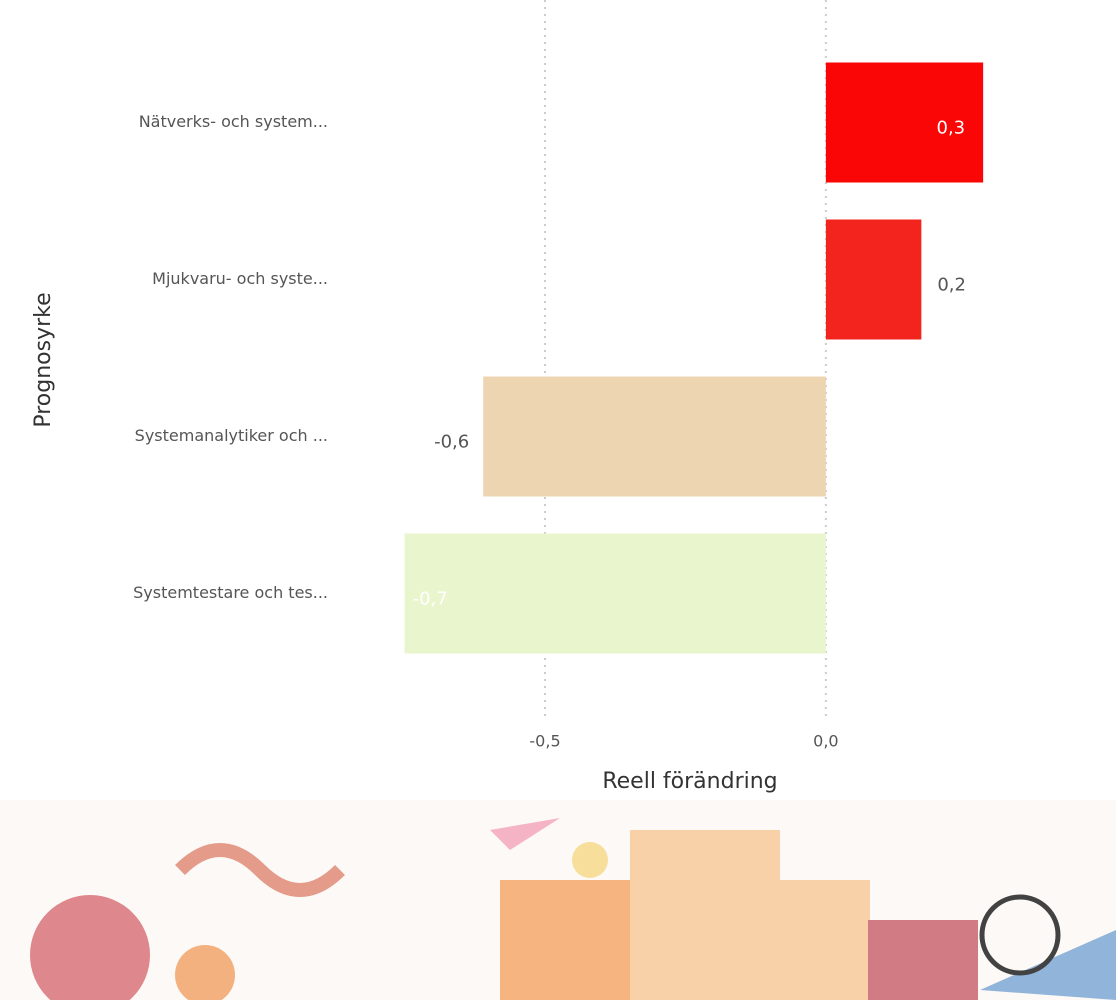  What do you see at coordinates (451, 442) in the screenshot?
I see `data-label: -0,6` at bounding box center [451, 442].